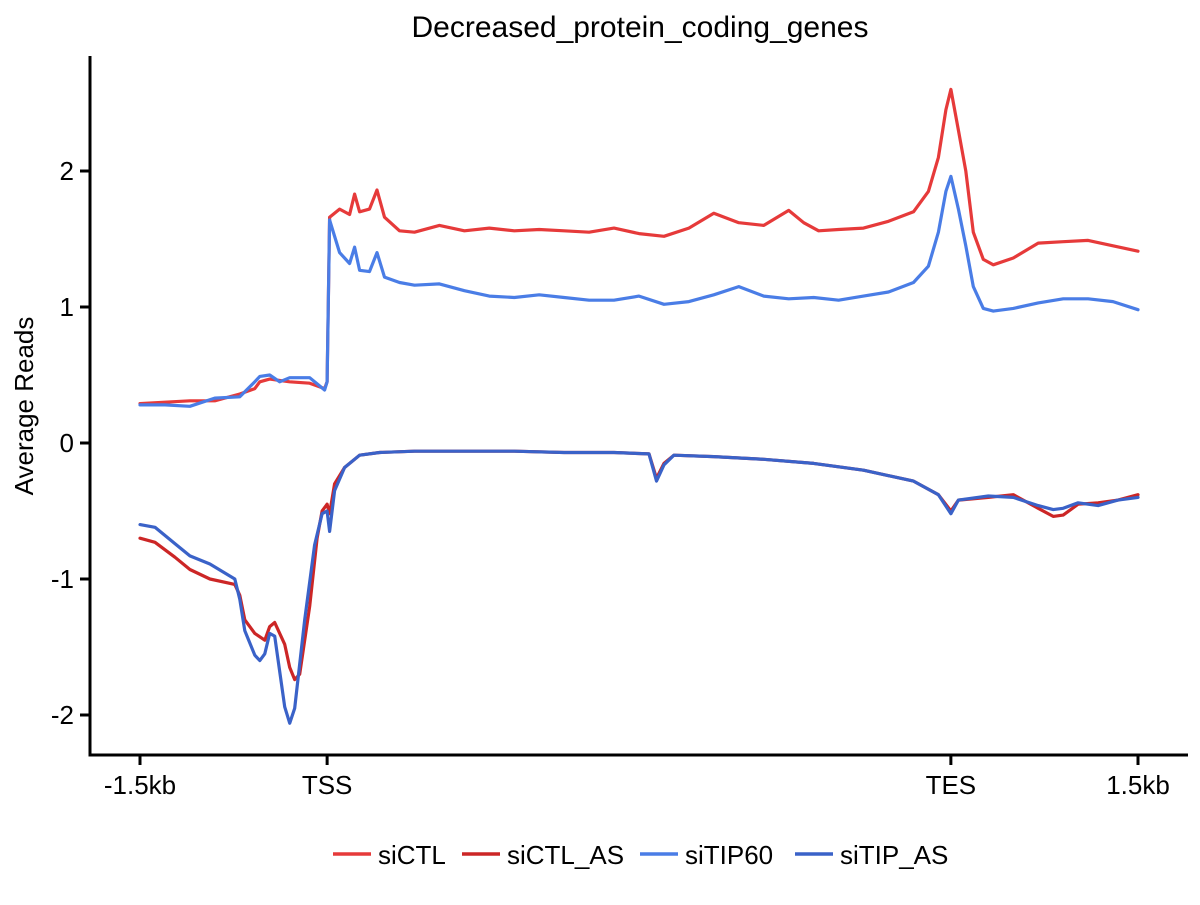  Describe the element at coordinates (67, 307) in the screenshot. I see `y-tick-label: 1` at that location.